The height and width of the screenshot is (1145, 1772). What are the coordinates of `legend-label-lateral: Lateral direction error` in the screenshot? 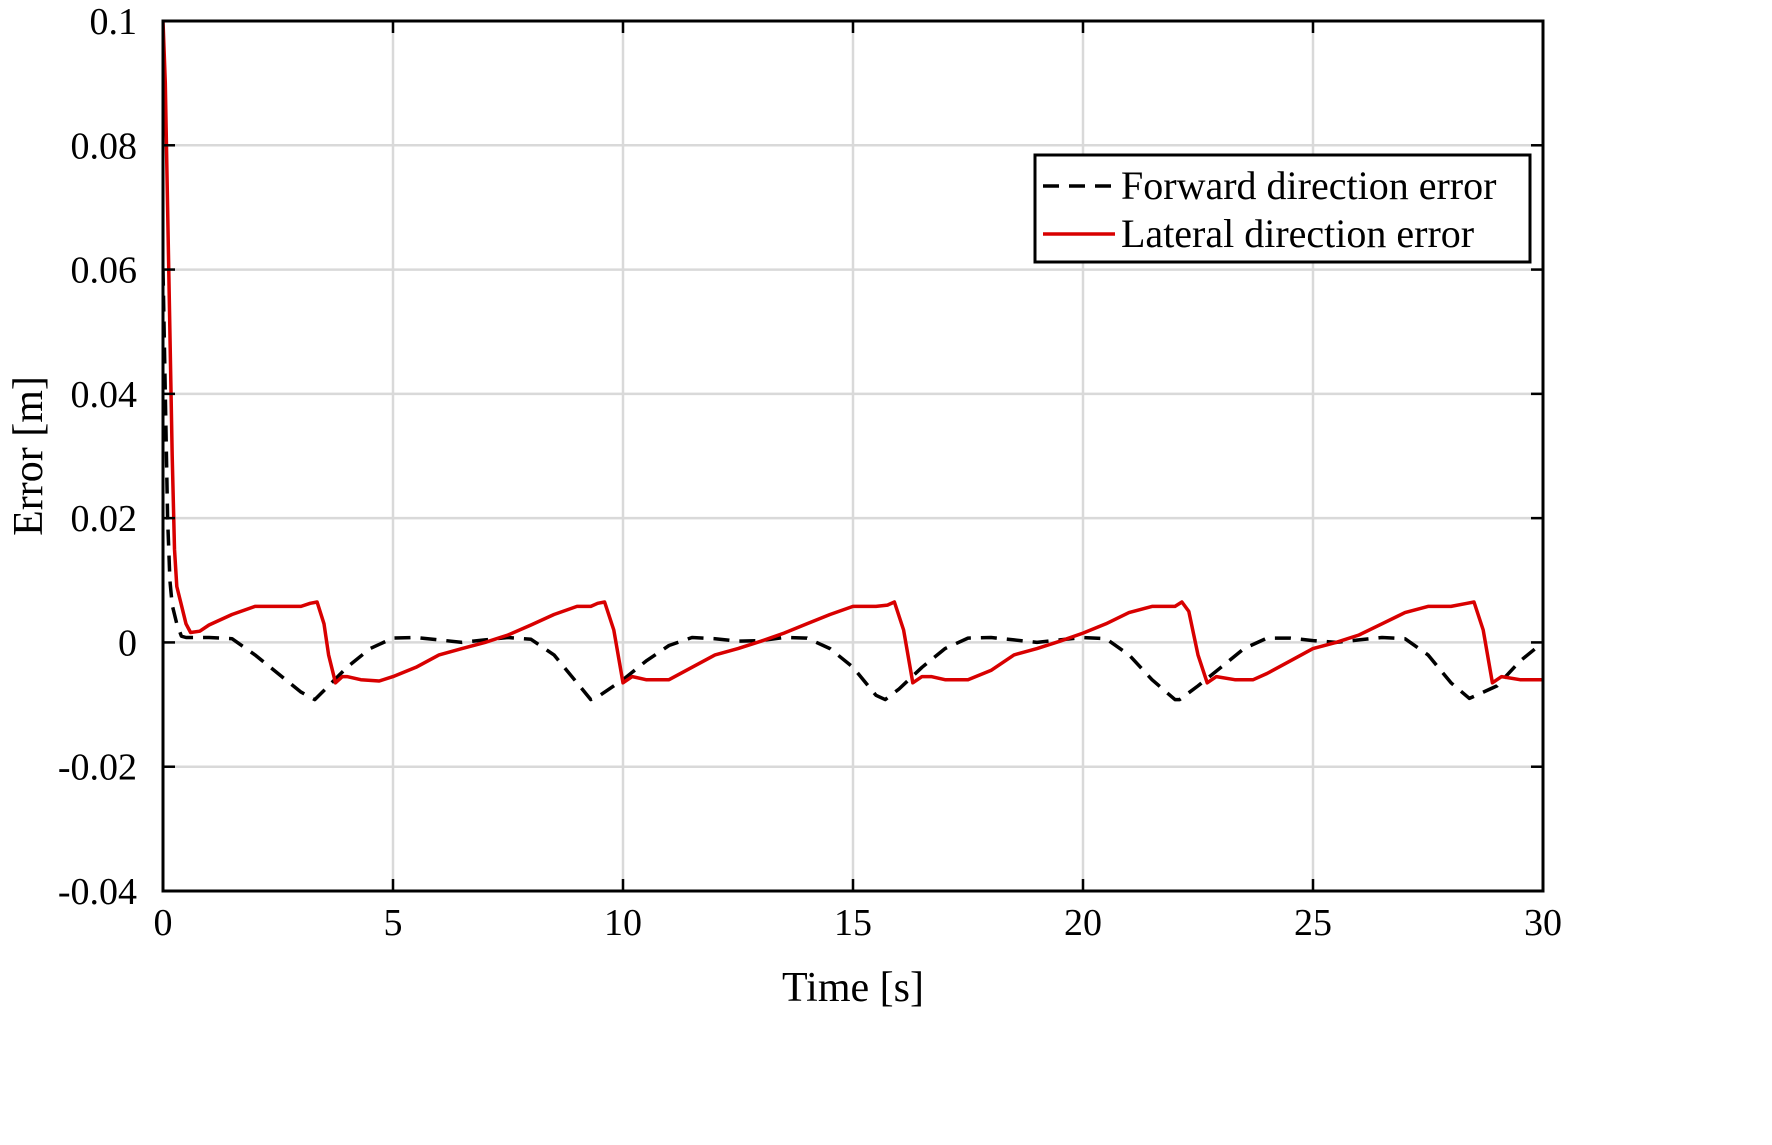 It's located at (1297, 233).